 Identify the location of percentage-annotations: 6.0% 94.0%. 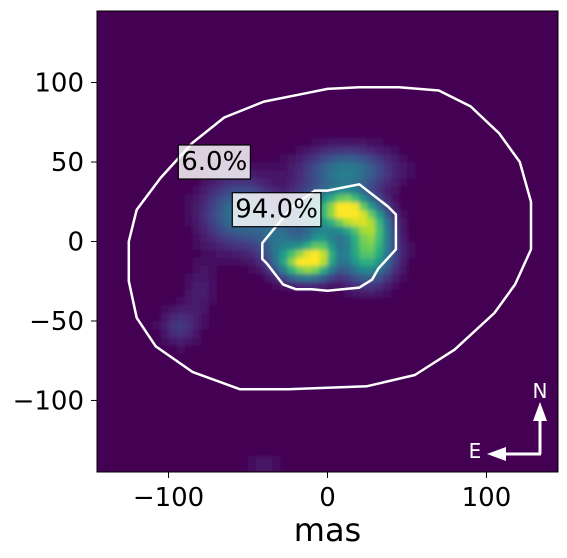
(249, 186).